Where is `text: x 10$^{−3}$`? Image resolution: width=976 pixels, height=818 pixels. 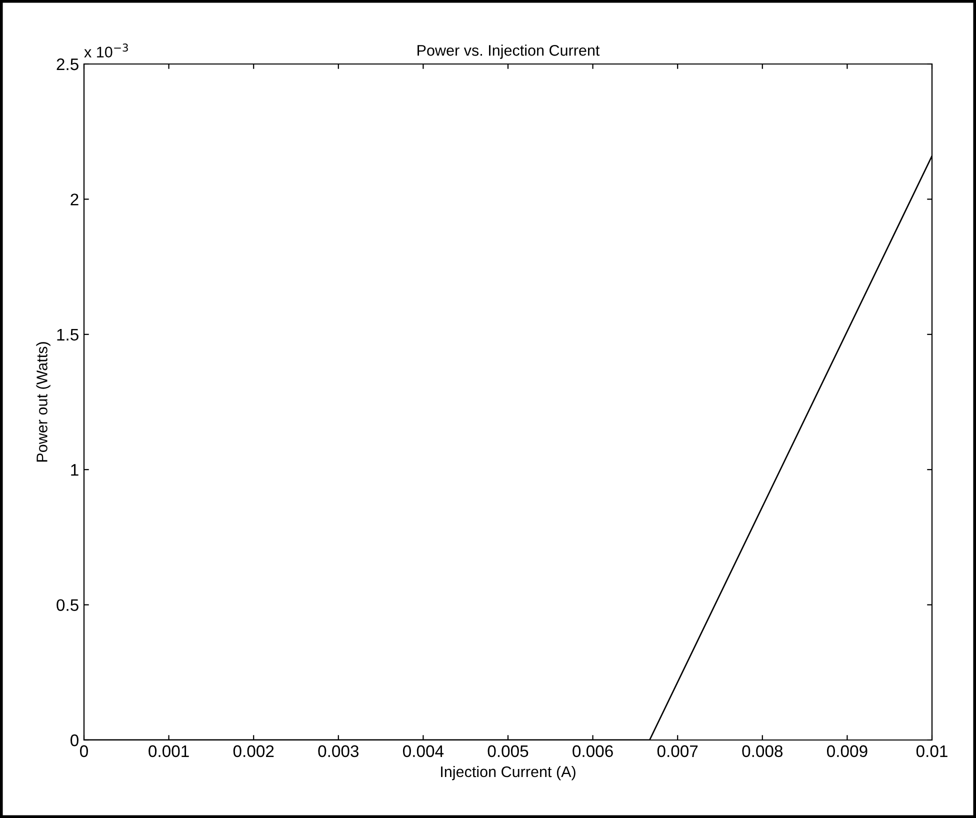
text: x 10$^{−3}$ is located at coordinates (106, 51).